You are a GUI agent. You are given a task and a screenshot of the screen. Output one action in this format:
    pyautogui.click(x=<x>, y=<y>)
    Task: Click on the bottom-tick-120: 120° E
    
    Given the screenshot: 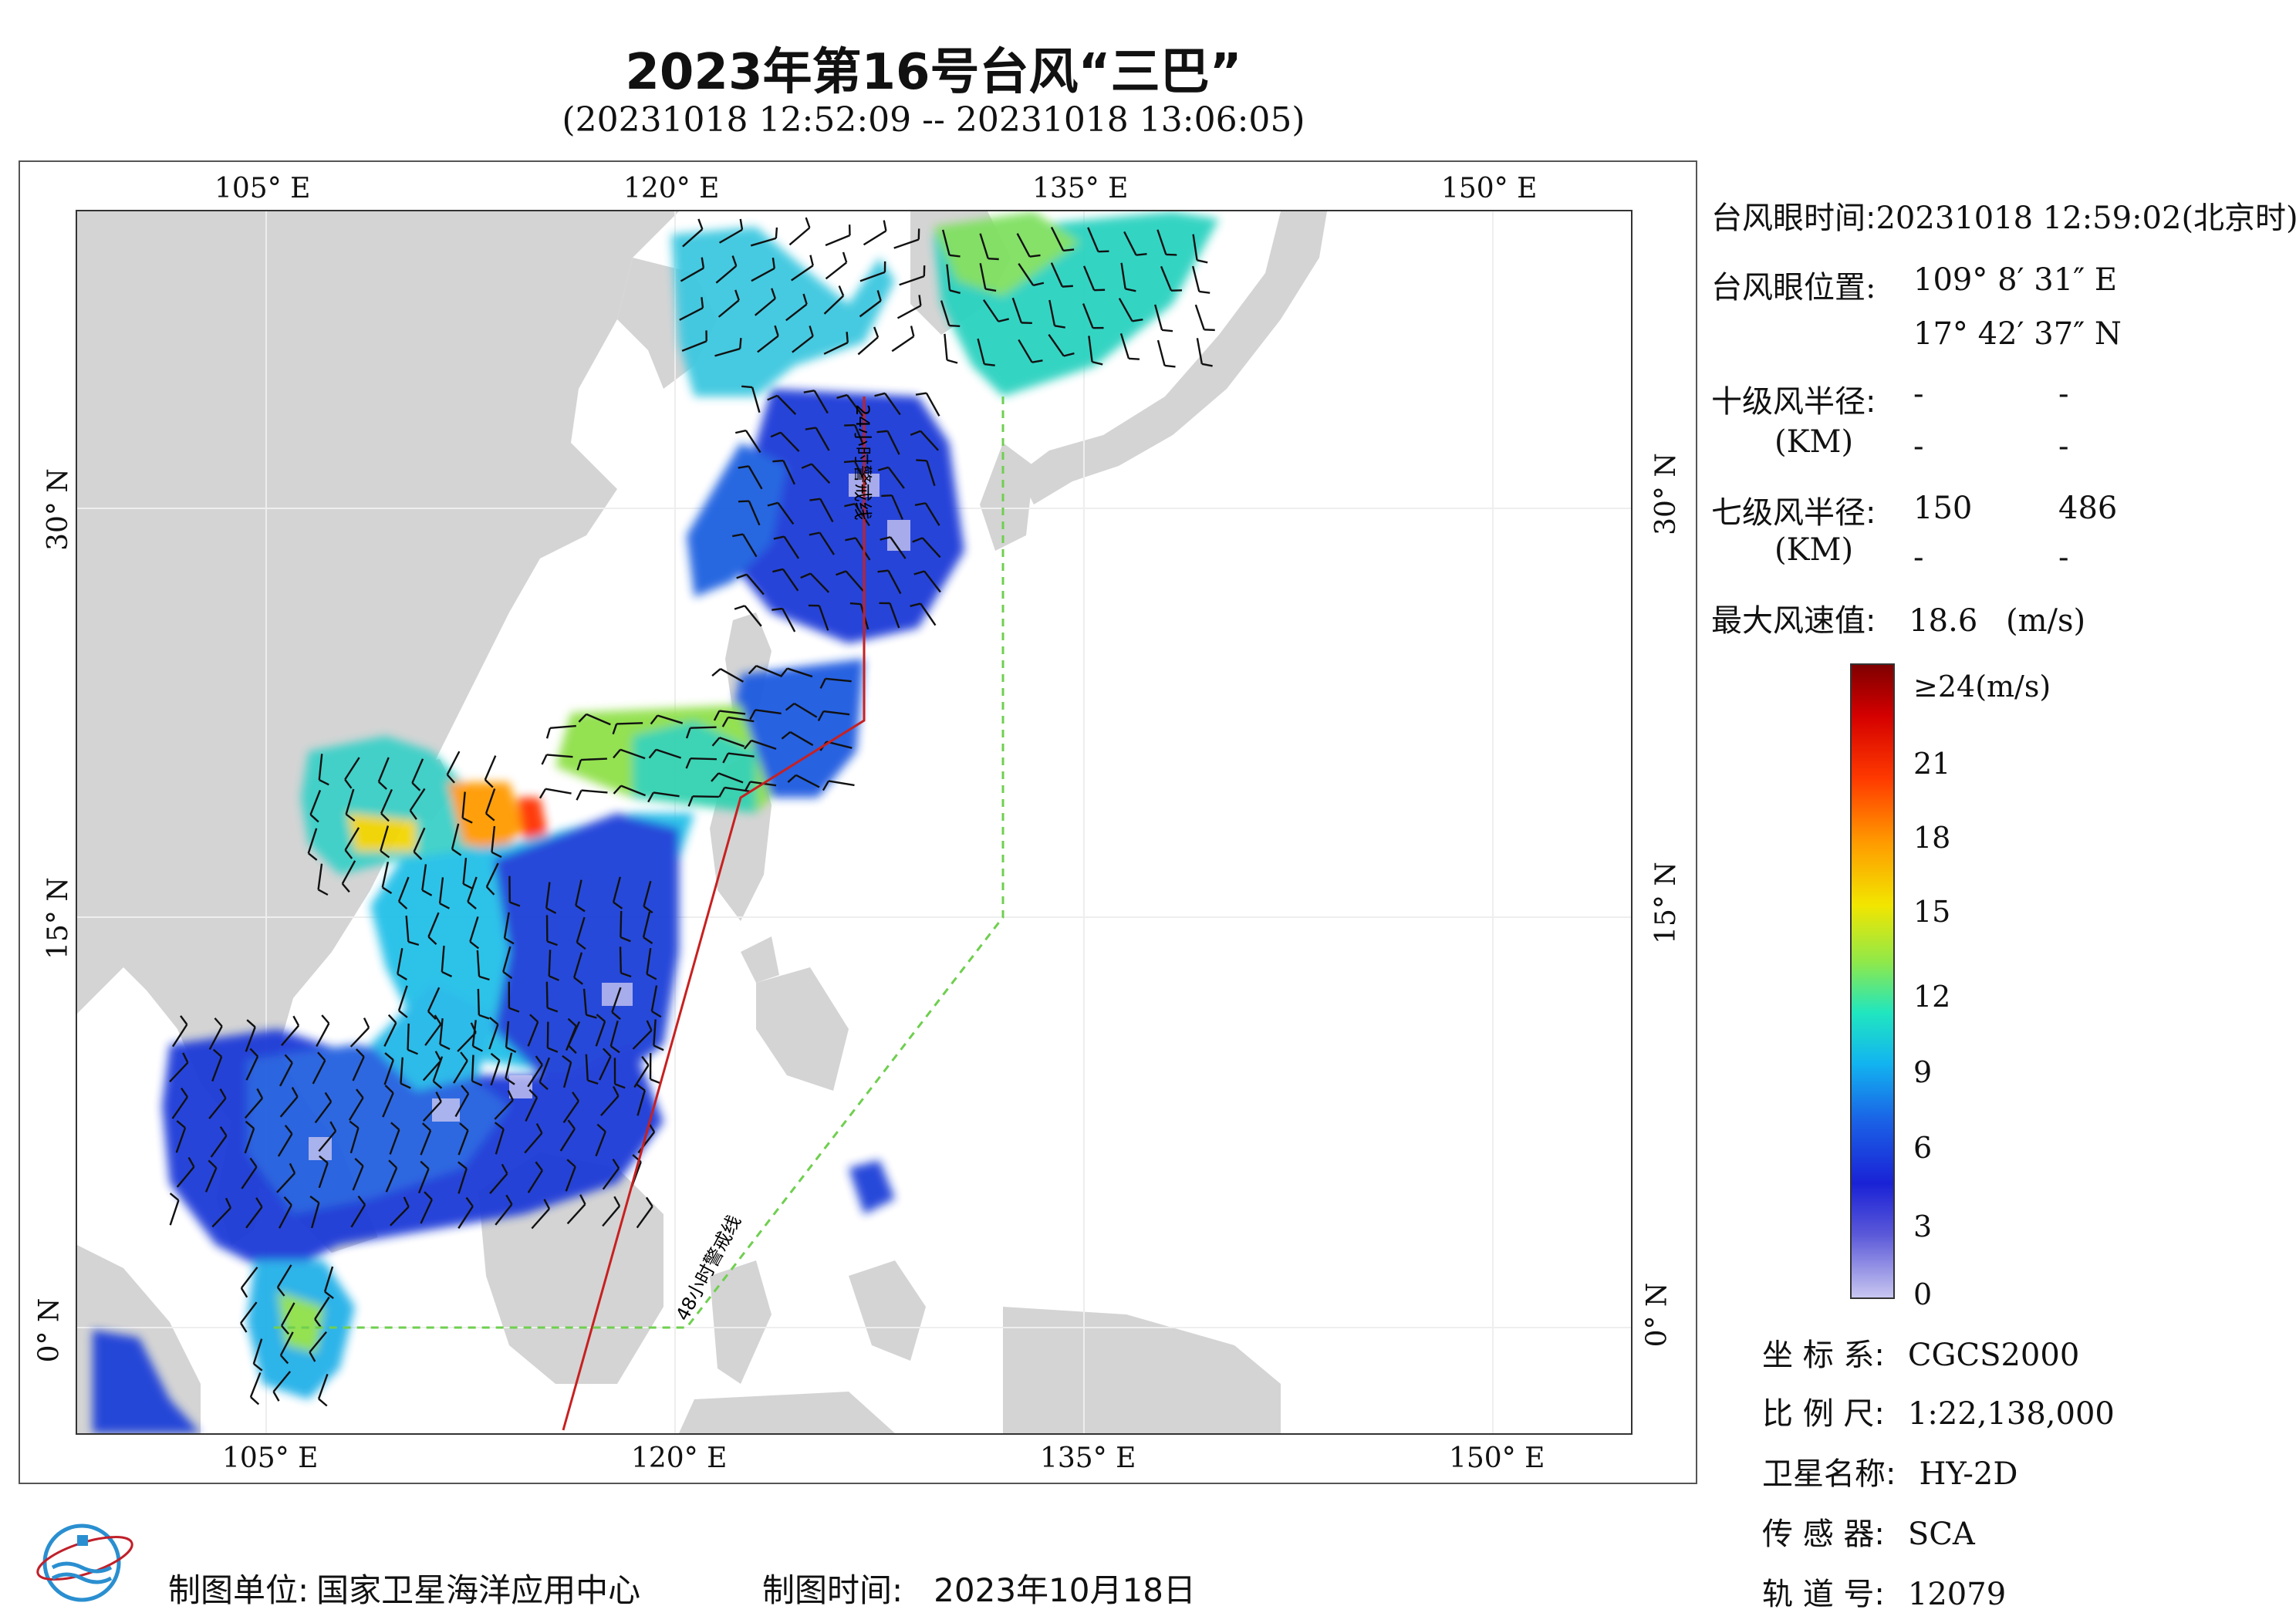 What is the action you would take?
    pyautogui.click(x=679, y=1458)
    